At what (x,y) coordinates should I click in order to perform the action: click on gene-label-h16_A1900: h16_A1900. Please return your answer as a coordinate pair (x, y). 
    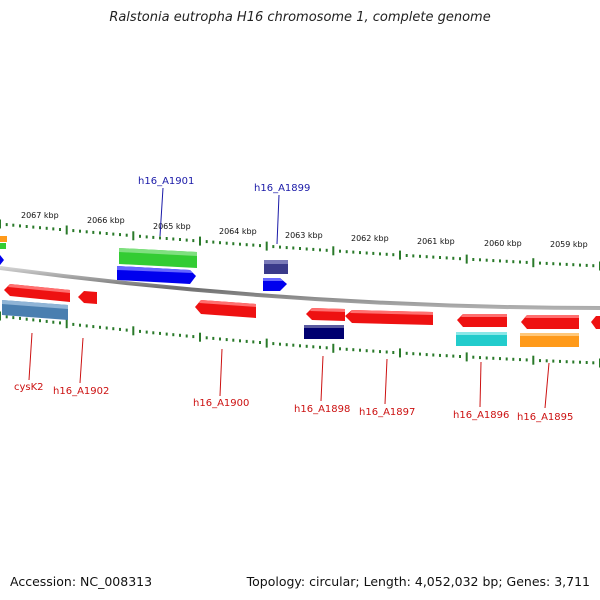
    Looking at the image, I should click on (221, 403).